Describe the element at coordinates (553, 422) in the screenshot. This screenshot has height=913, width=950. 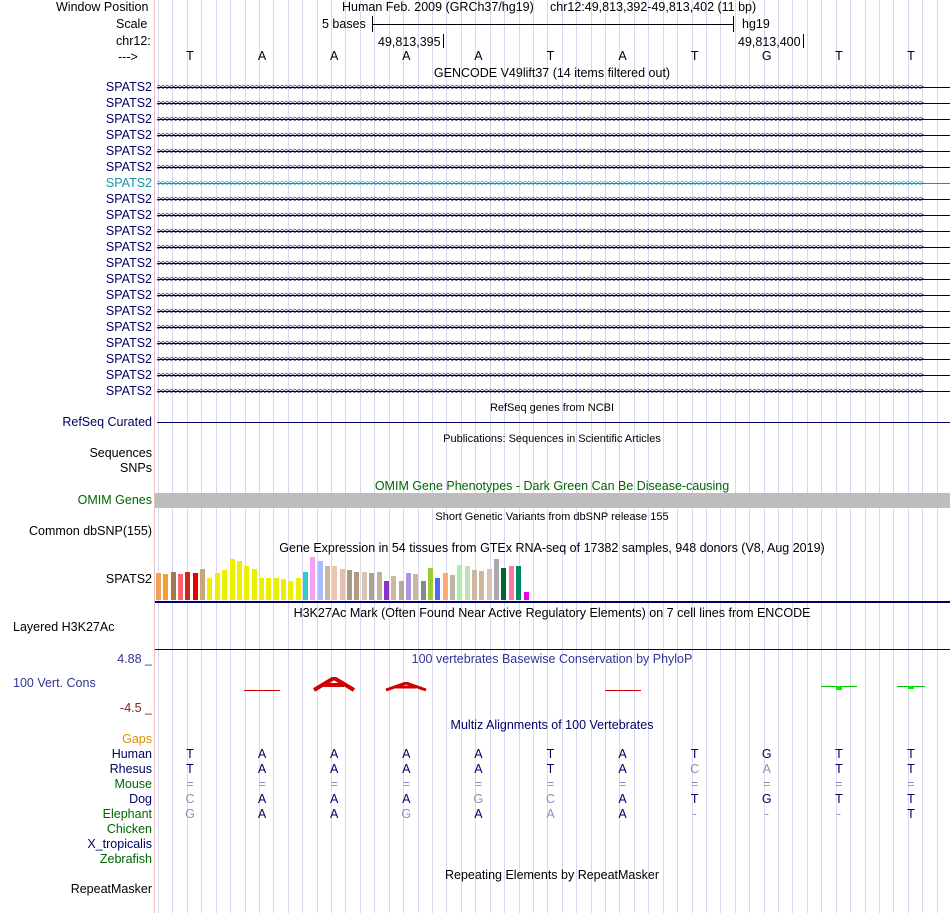
I see `refseq-feature` at that location.